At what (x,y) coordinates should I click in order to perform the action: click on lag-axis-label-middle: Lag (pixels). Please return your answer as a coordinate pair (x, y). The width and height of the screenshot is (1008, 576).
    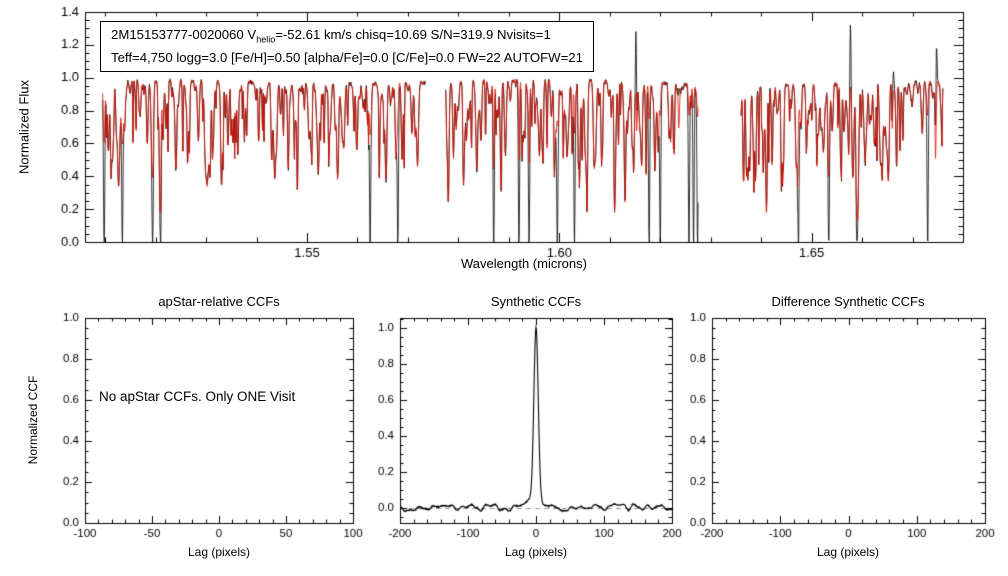
    Looking at the image, I should click on (536, 552).